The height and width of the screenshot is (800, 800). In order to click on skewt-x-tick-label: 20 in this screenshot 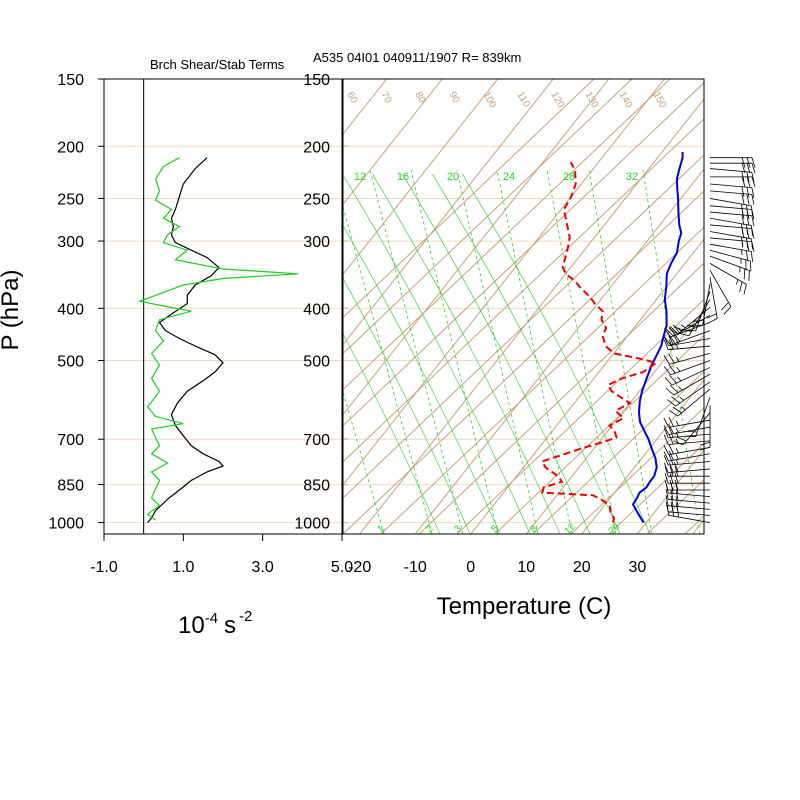, I will do `click(582, 567)`.